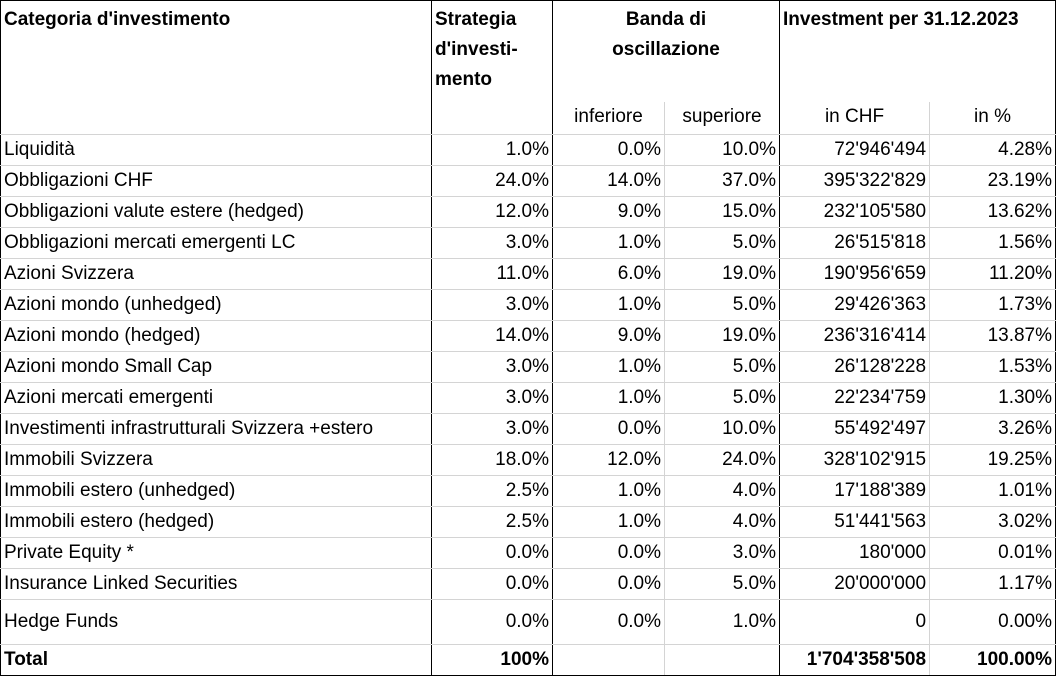  Describe the element at coordinates (492, 150) in the screenshot. I see `row-strategy: 1.0%` at that location.